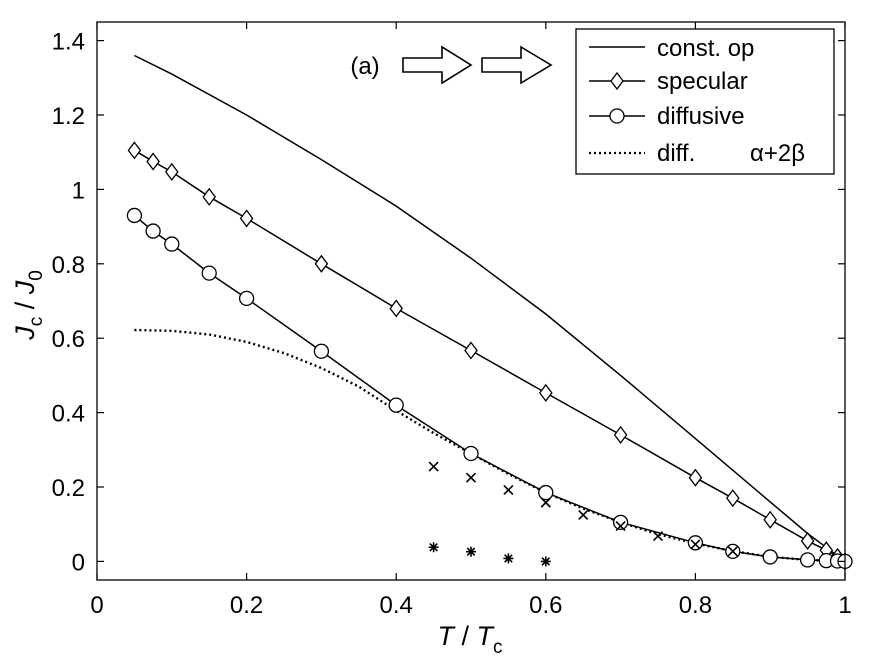 This screenshot has height=672, width=879. I want to click on legend: const. op specular diffusive diff. α+2β, so click(705, 101).